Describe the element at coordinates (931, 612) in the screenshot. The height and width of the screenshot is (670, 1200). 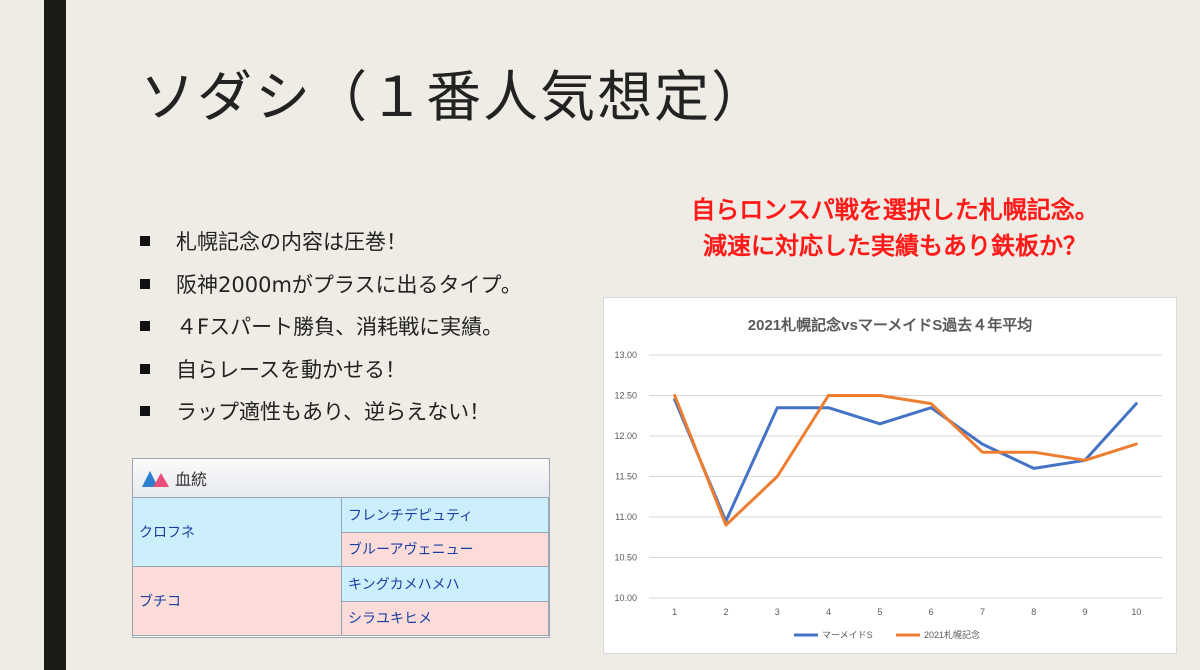
I see `x-tick-label: 6` at that location.